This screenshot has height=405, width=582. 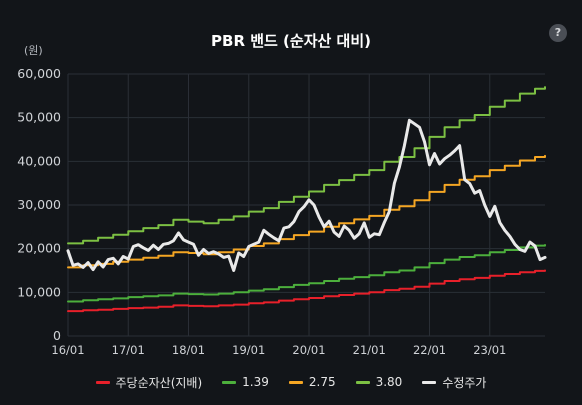 I want to click on y-tick-label: 20,000, so click(x=39, y=248).